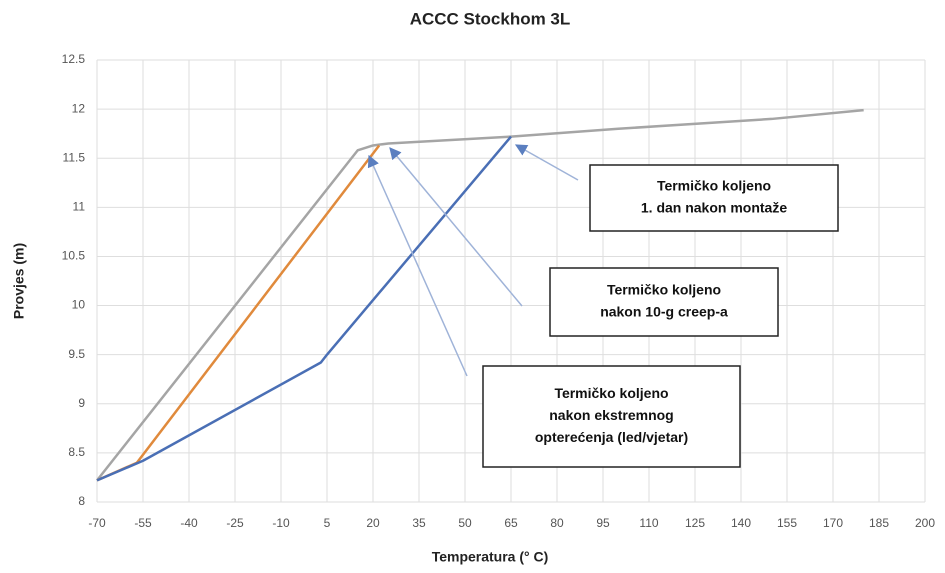 Image resolution: width=945 pixels, height=573 pixels. I want to click on x-tick-label: 50, so click(465, 523).